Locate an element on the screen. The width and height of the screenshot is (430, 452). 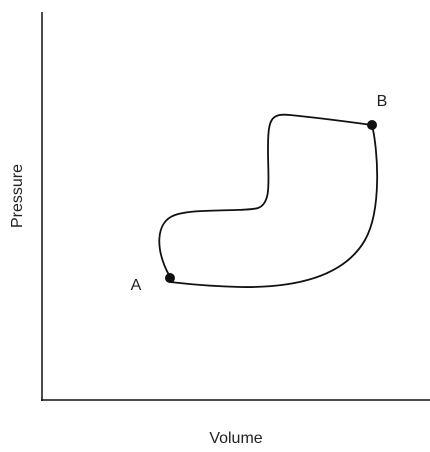
point-b-label: B is located at coordinates (382, 101).